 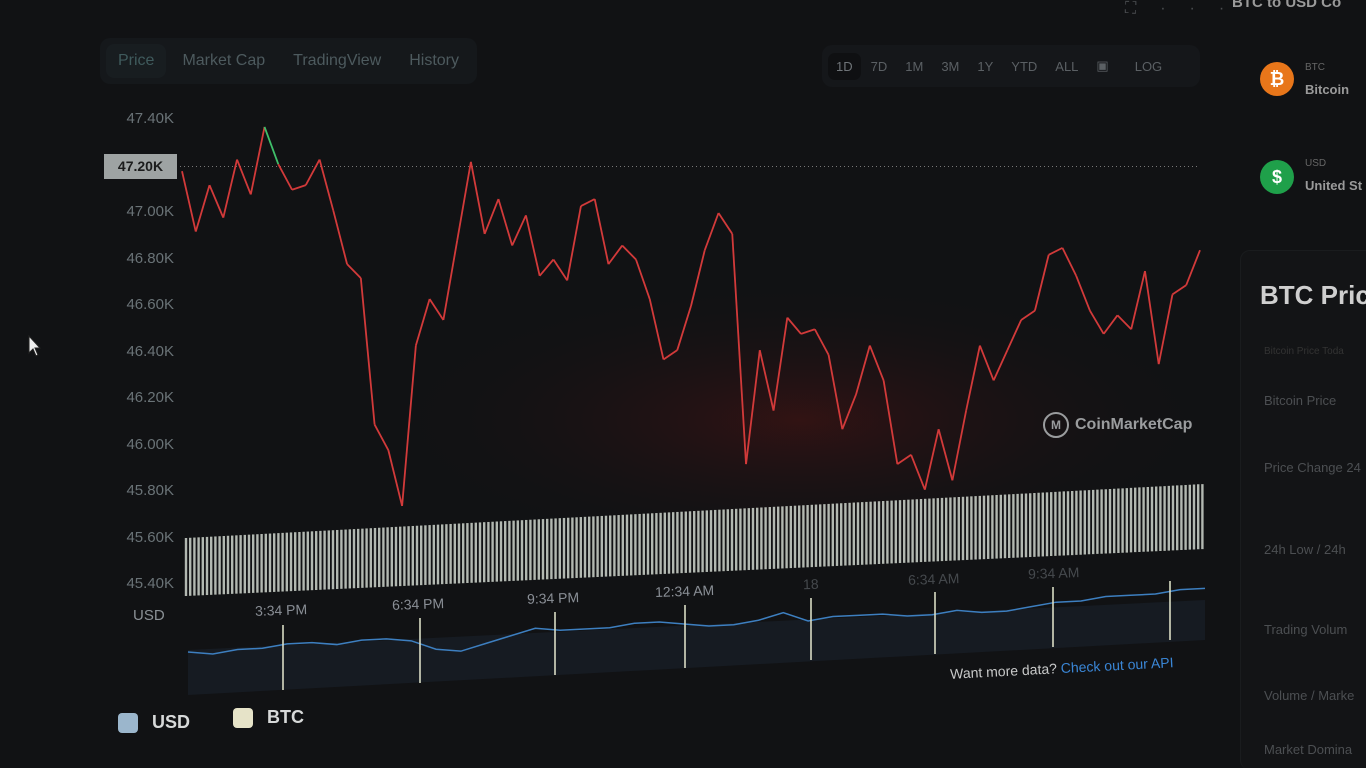 What do you see at coordinates (288, 61) in the screenshot?
I see `chart-tabs: Price Market Cap TradingView History` at bounding box center [288, 61].